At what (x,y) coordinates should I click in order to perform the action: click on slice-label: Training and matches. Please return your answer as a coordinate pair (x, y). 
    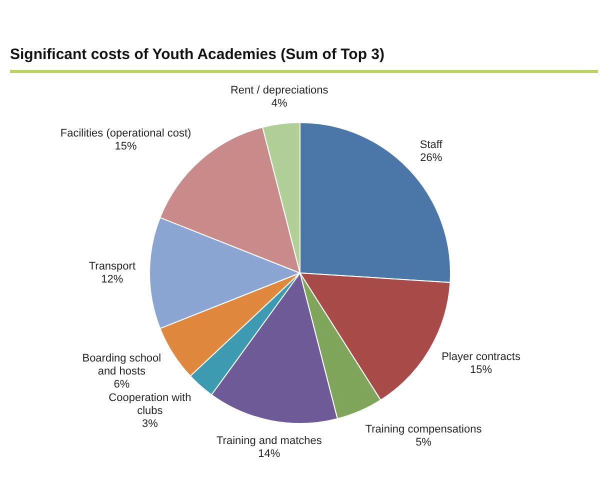
    Looking at the image, I should click on (269, 440).